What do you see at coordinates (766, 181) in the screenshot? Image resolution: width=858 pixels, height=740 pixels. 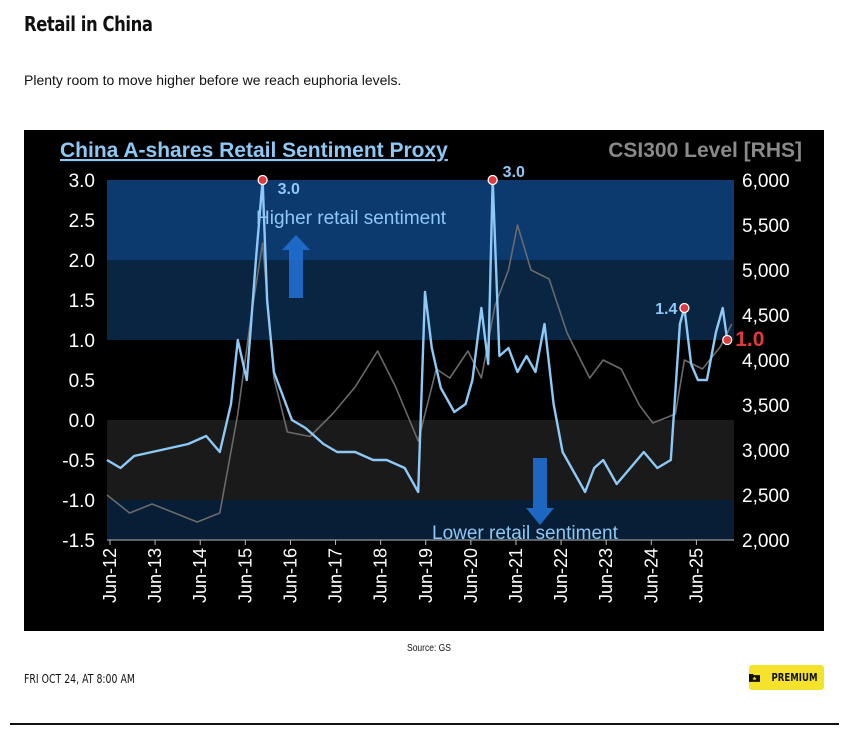 I see `right-tick-label: 6,000` at bounding box center [766, 181].